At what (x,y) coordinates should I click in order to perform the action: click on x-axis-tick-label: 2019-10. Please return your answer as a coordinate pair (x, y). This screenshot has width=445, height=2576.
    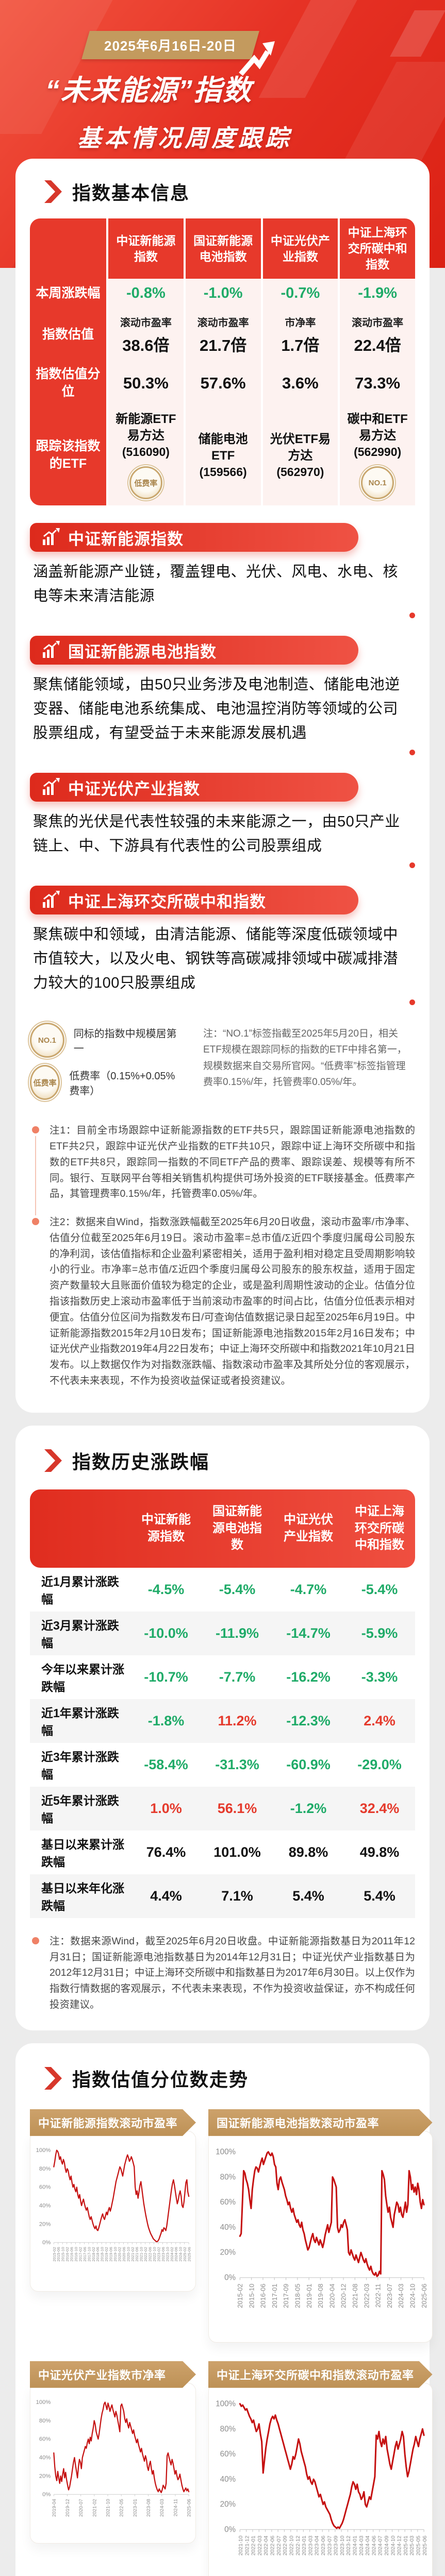
    Looking at the image, I should click on (116, 2254).